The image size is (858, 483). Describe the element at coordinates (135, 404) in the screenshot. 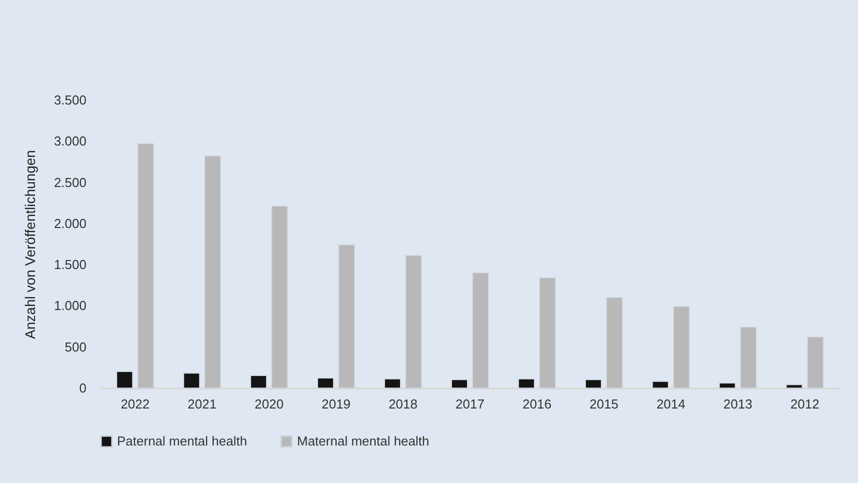

I see `x-tick-label: 2022` at that location.